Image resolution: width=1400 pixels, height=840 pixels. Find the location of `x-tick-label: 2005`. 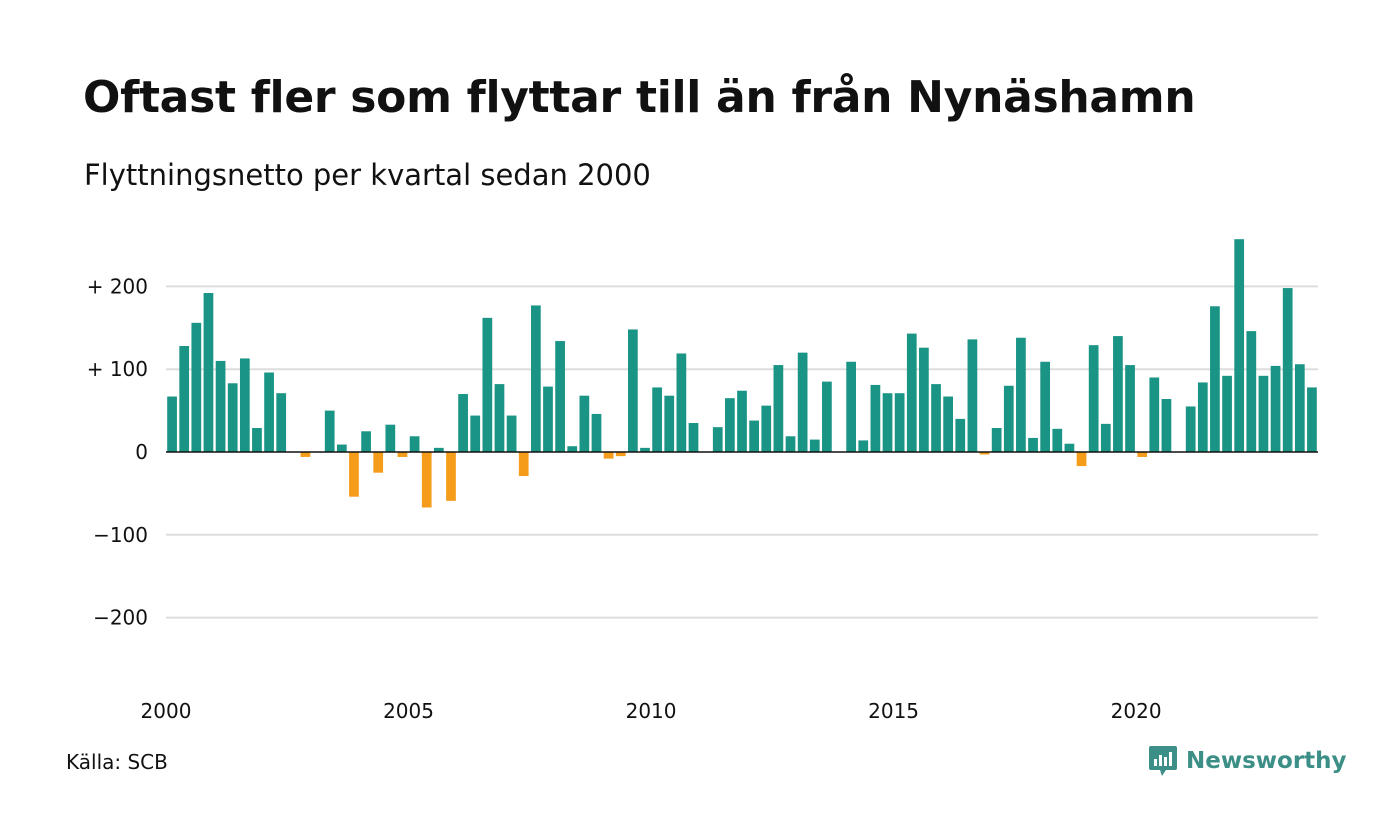

x-tick-label: 2005 is located at coordinates (408, 711).